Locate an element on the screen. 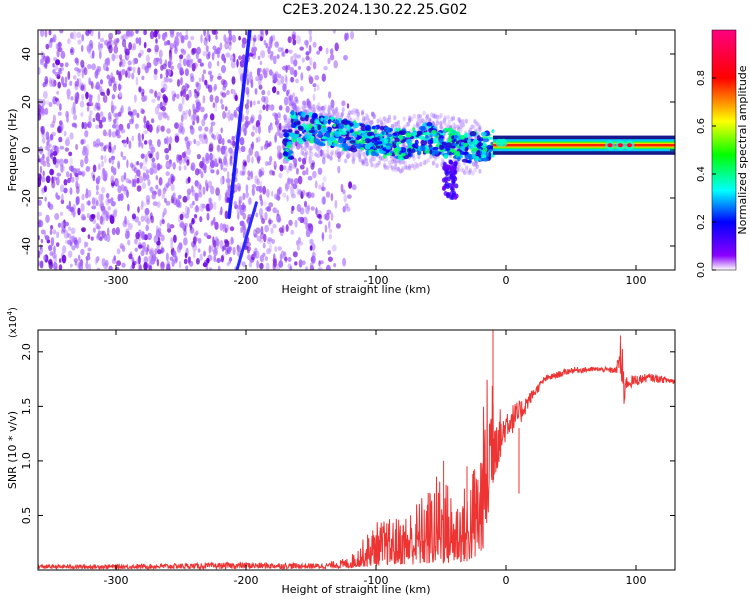  signal-lobe-dot is located at coordinates (451, 169).